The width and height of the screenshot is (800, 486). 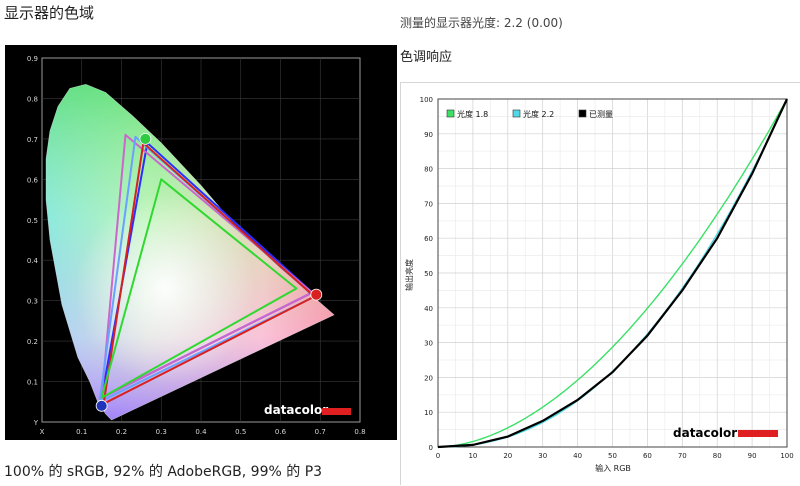 What do you see at coordinates (431, 448) in the screenshot?
I see `y-tick-label: 0` at bounding box center [431, 448].